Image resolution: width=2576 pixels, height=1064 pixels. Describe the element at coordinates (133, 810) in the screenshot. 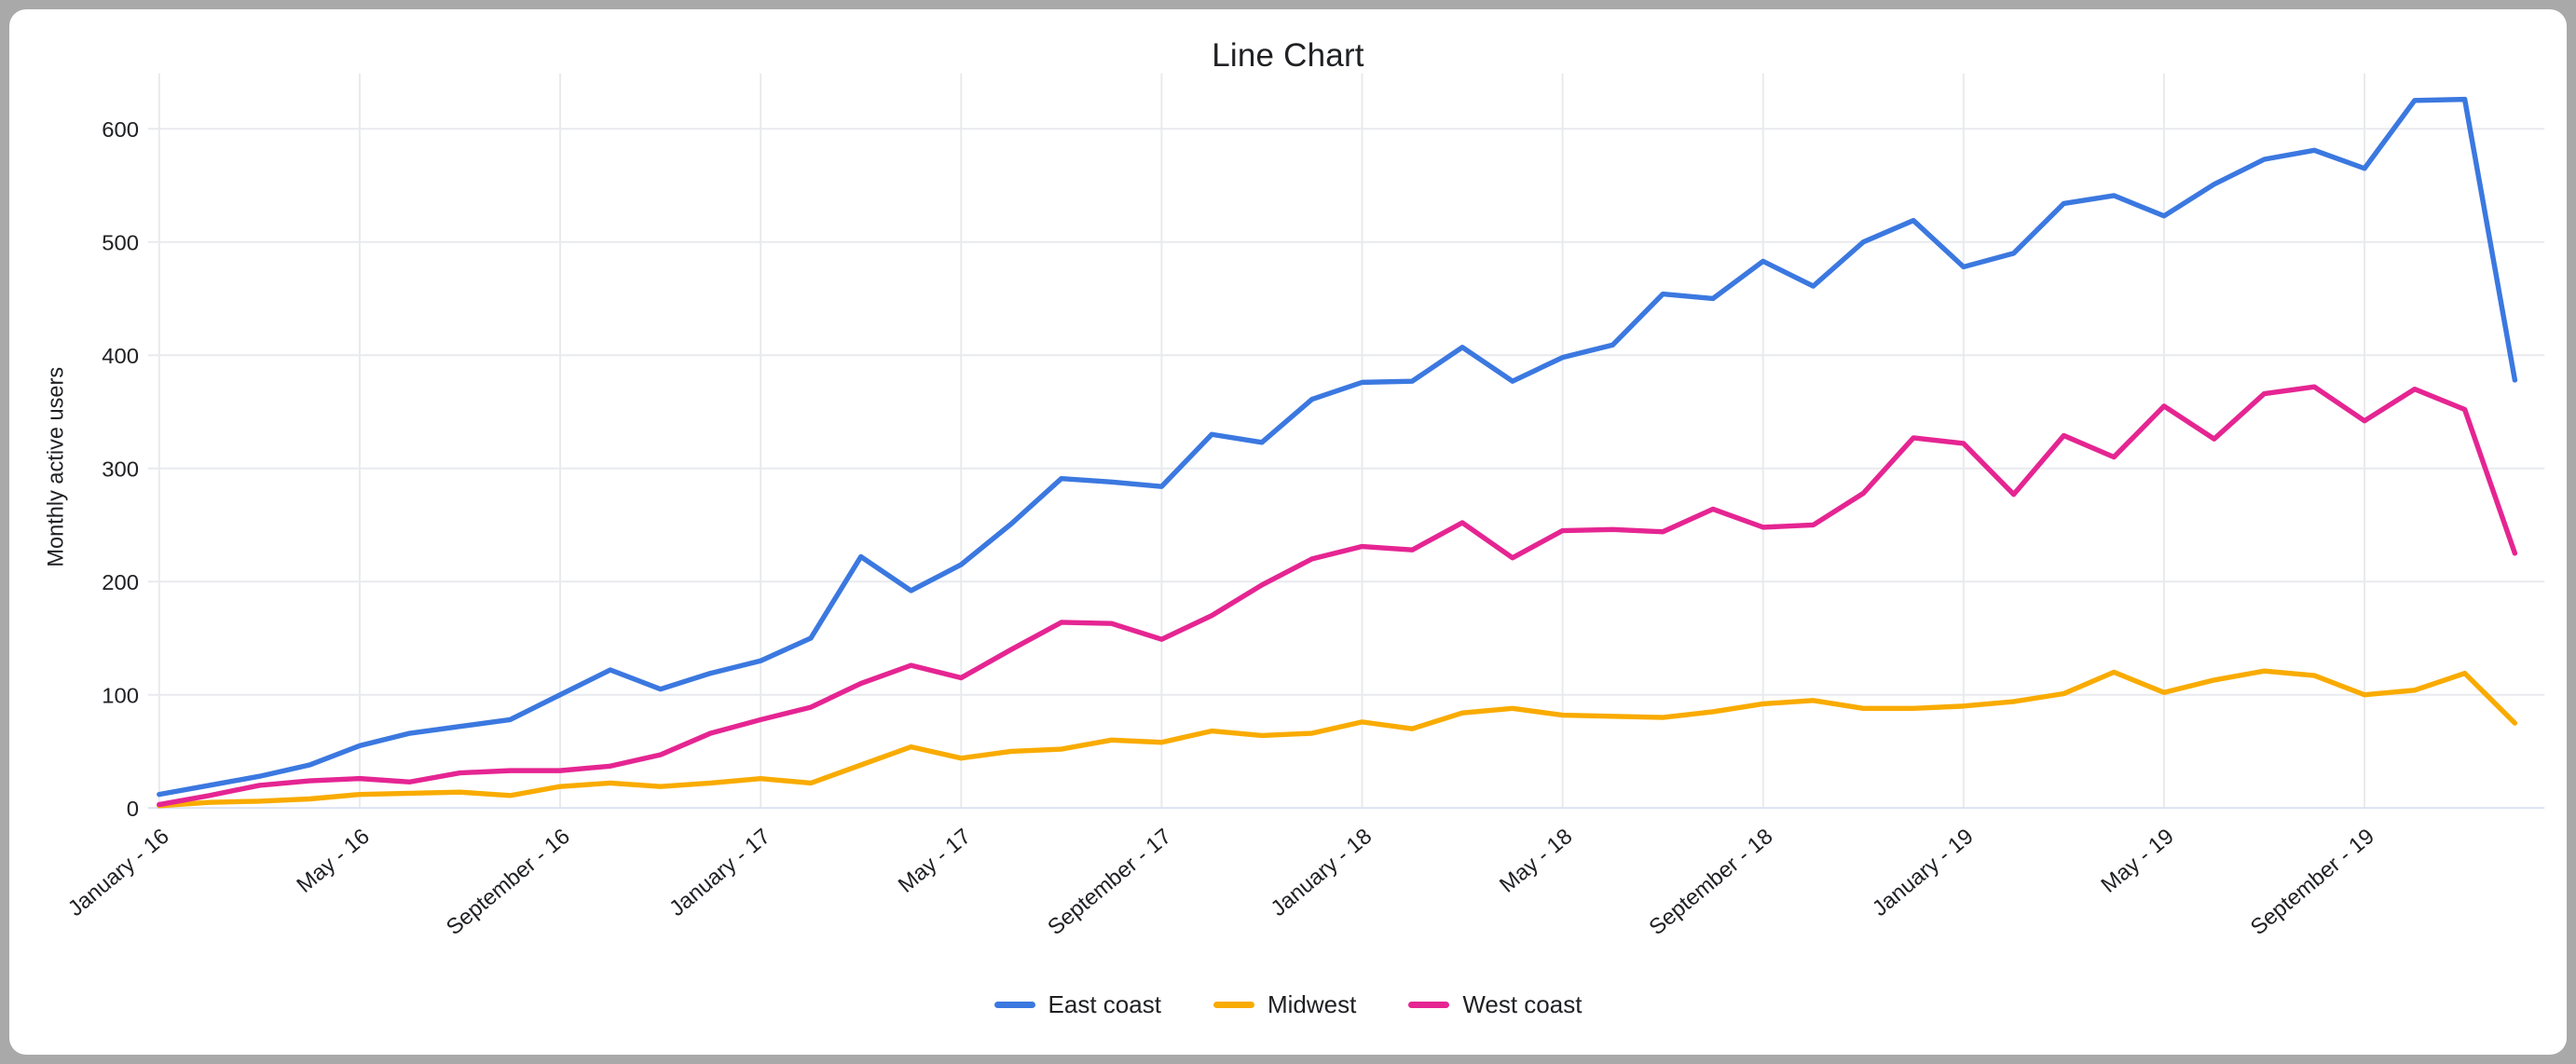

I see `y-tick-label: 0` at that location.